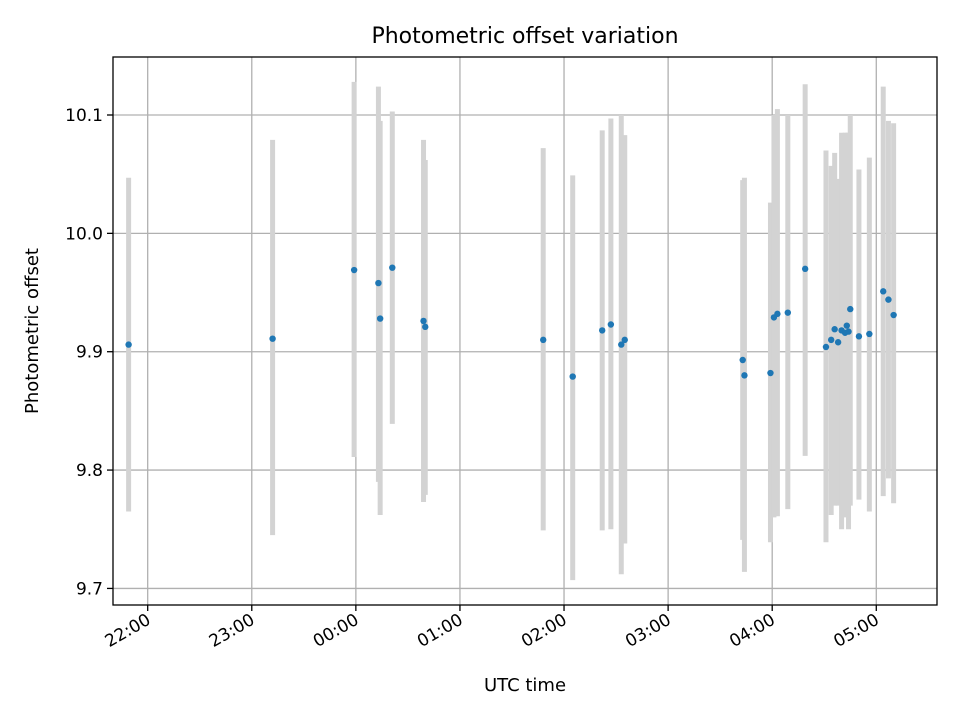 This screenshot has width=960, height=720. What do you see at coordinates (84, 116) in the screenshot?
I see `y-tick-label: 10.1` at bounding box center [84, 116].